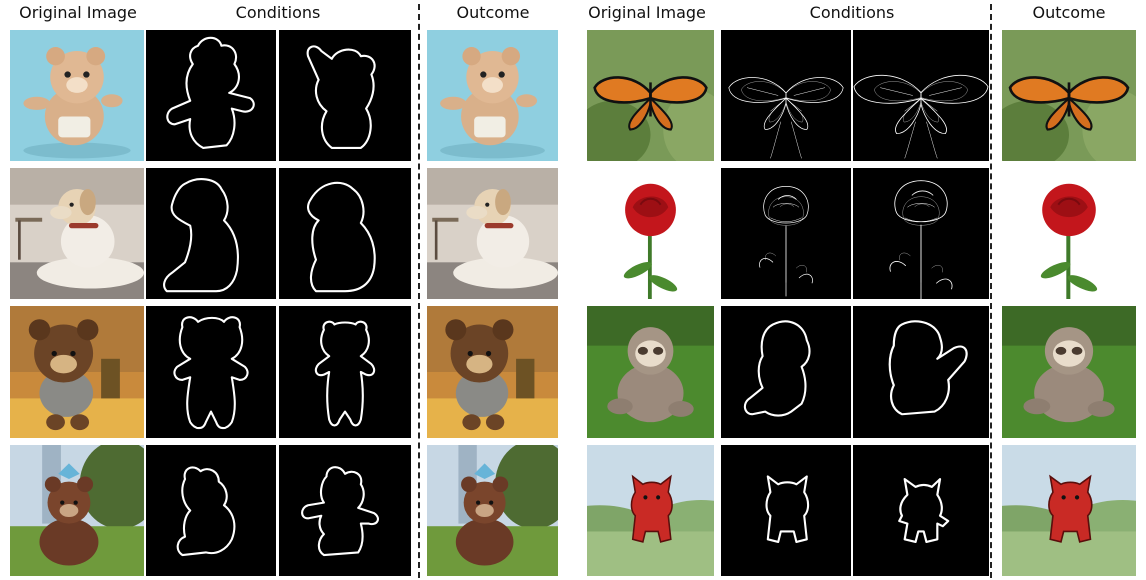 Image resolution: width=1146 pixels, height=580 pixels. I want to click on header-original-right: Original Image, so click(647, 12).